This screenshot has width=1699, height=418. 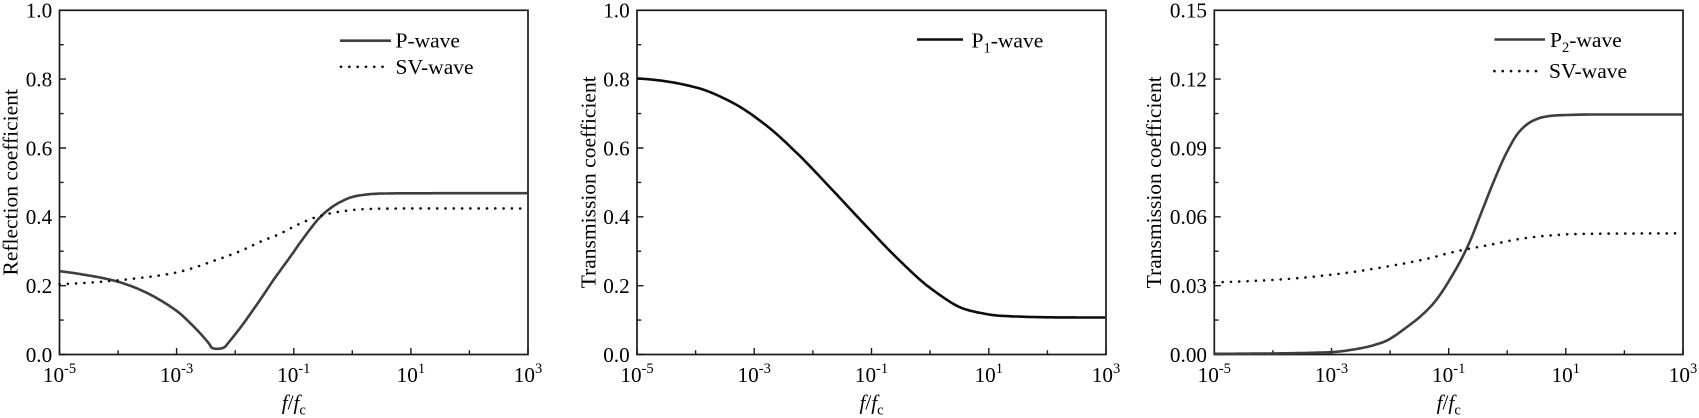 I want to click on svg-text: 0.00, so click(x=1188, y=355).